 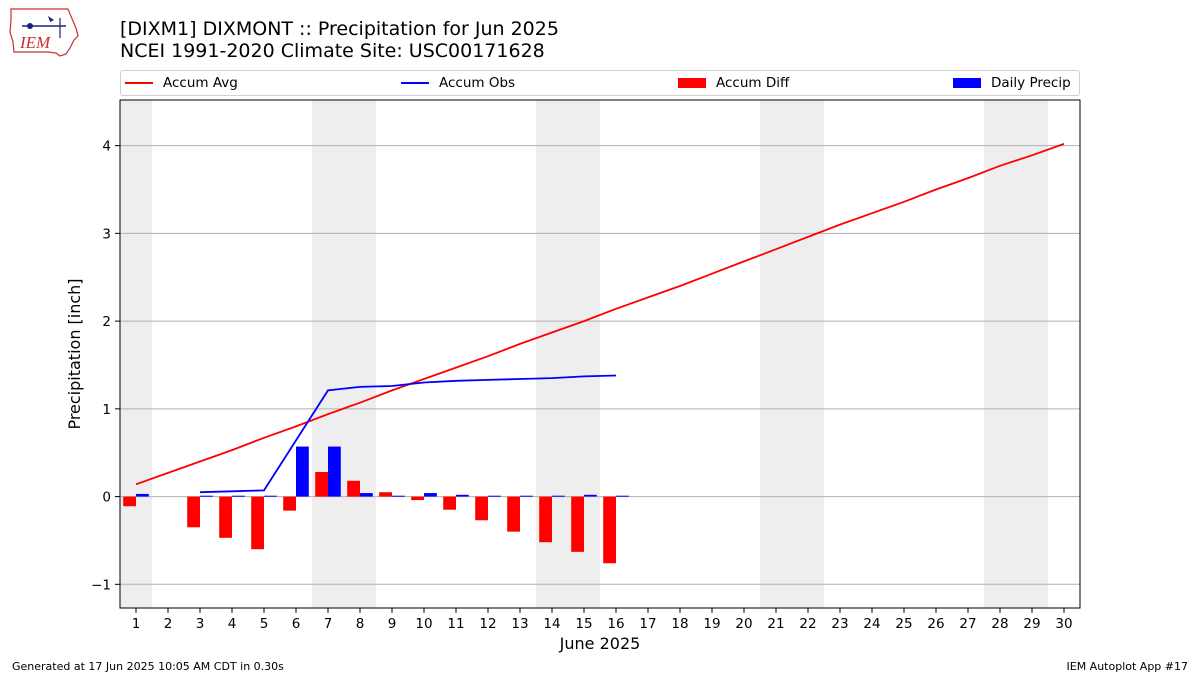 What do you see at coordinates (455, 624) in the screenshot?
I see `x-tick-label: 11` at bounding box center [455, 624].